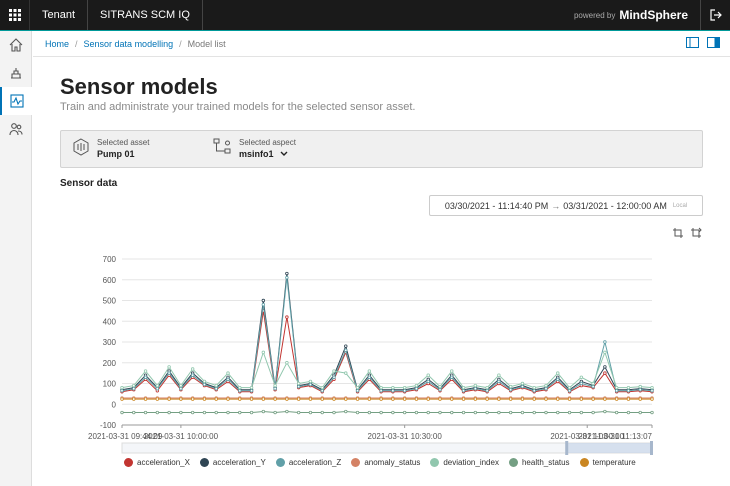 This screenshot has height=486, width=730. Describe the element at coordinates (128, 43) in the screenshot. I see `breadcrumb-sensor-data-modelling: Sensor data modelling` at that location.